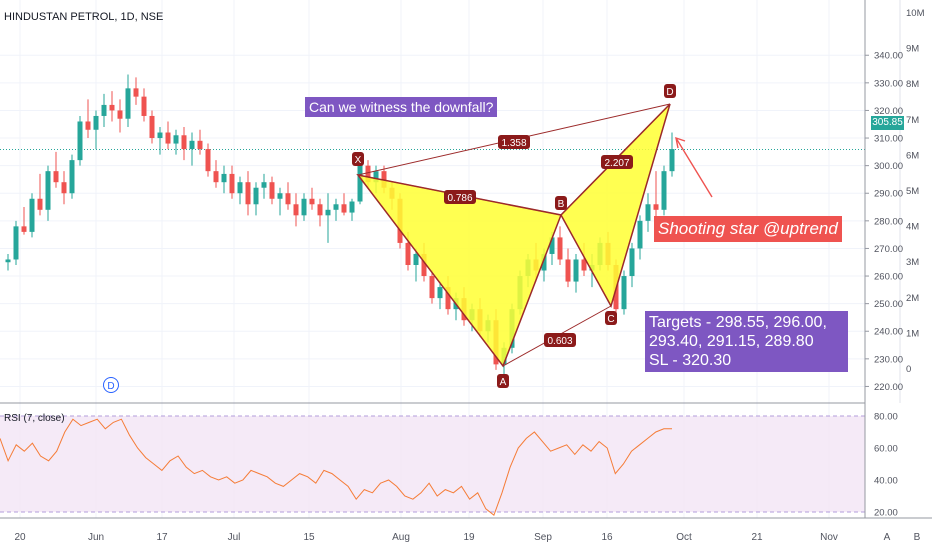  I want to click on volume-tick-label: 0, so click(908, 369).